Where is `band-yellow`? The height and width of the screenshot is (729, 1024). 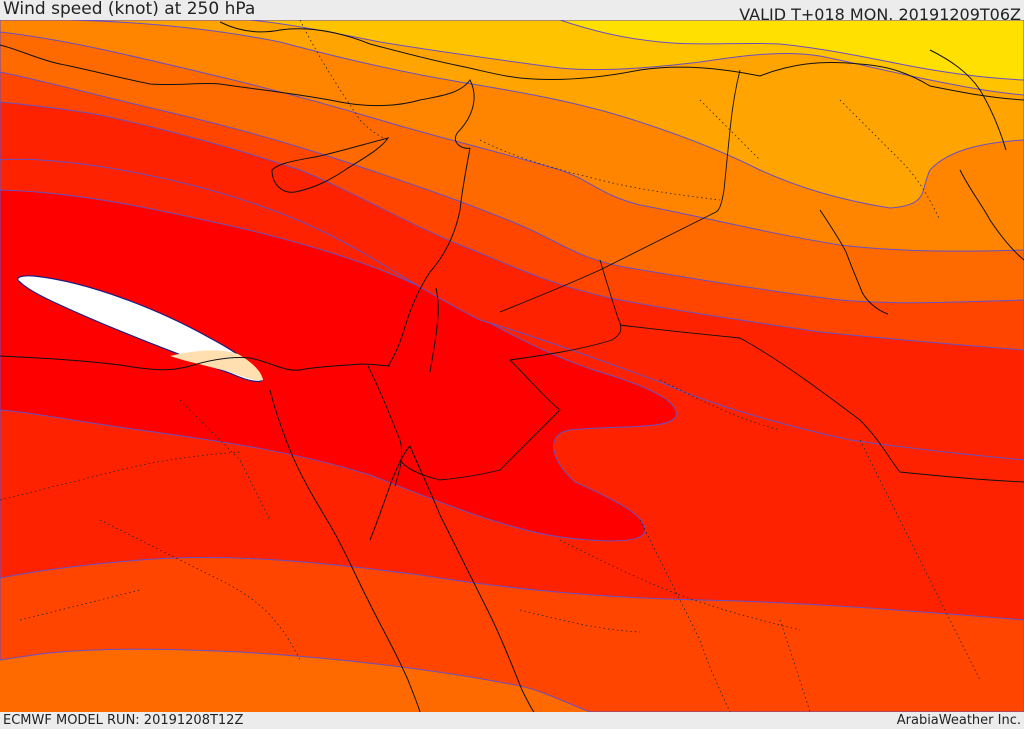
band-yellow is located at coordinates (791, 50).